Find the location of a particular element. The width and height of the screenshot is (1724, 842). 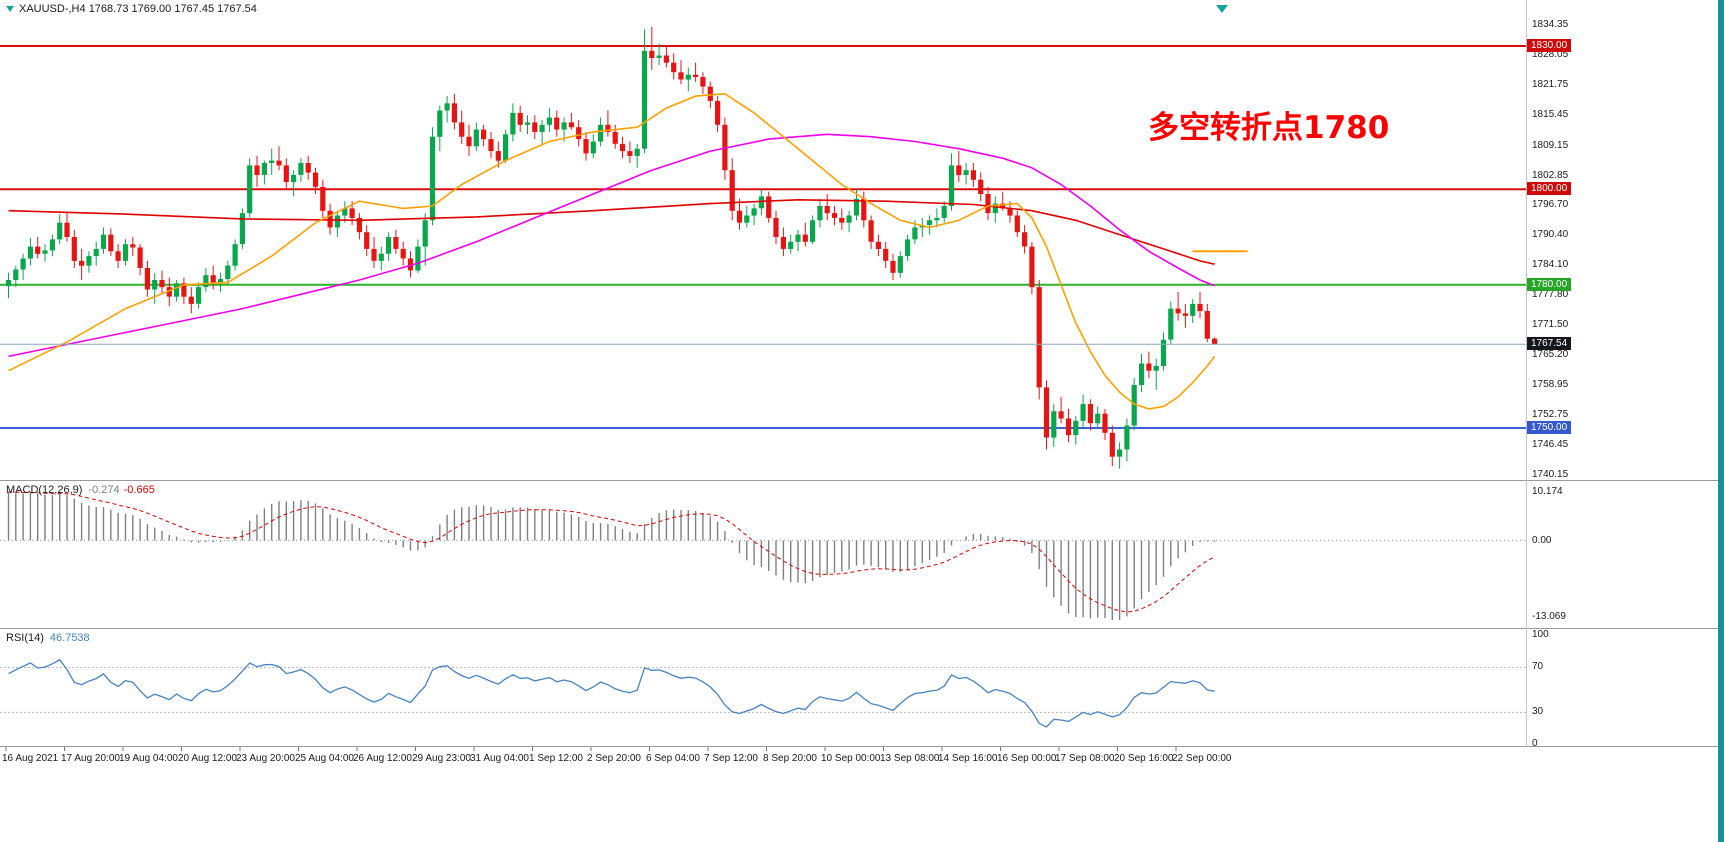

rsi-label: RSI(14) is located at coordinates (25, 638).